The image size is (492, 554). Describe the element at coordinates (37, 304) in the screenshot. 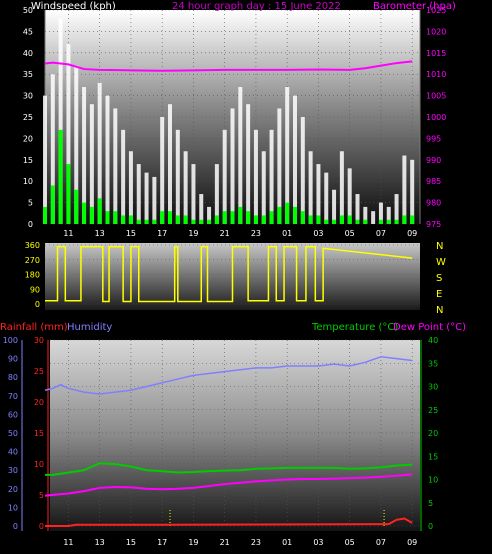

I see `direction-tick-label: 0` at that location.